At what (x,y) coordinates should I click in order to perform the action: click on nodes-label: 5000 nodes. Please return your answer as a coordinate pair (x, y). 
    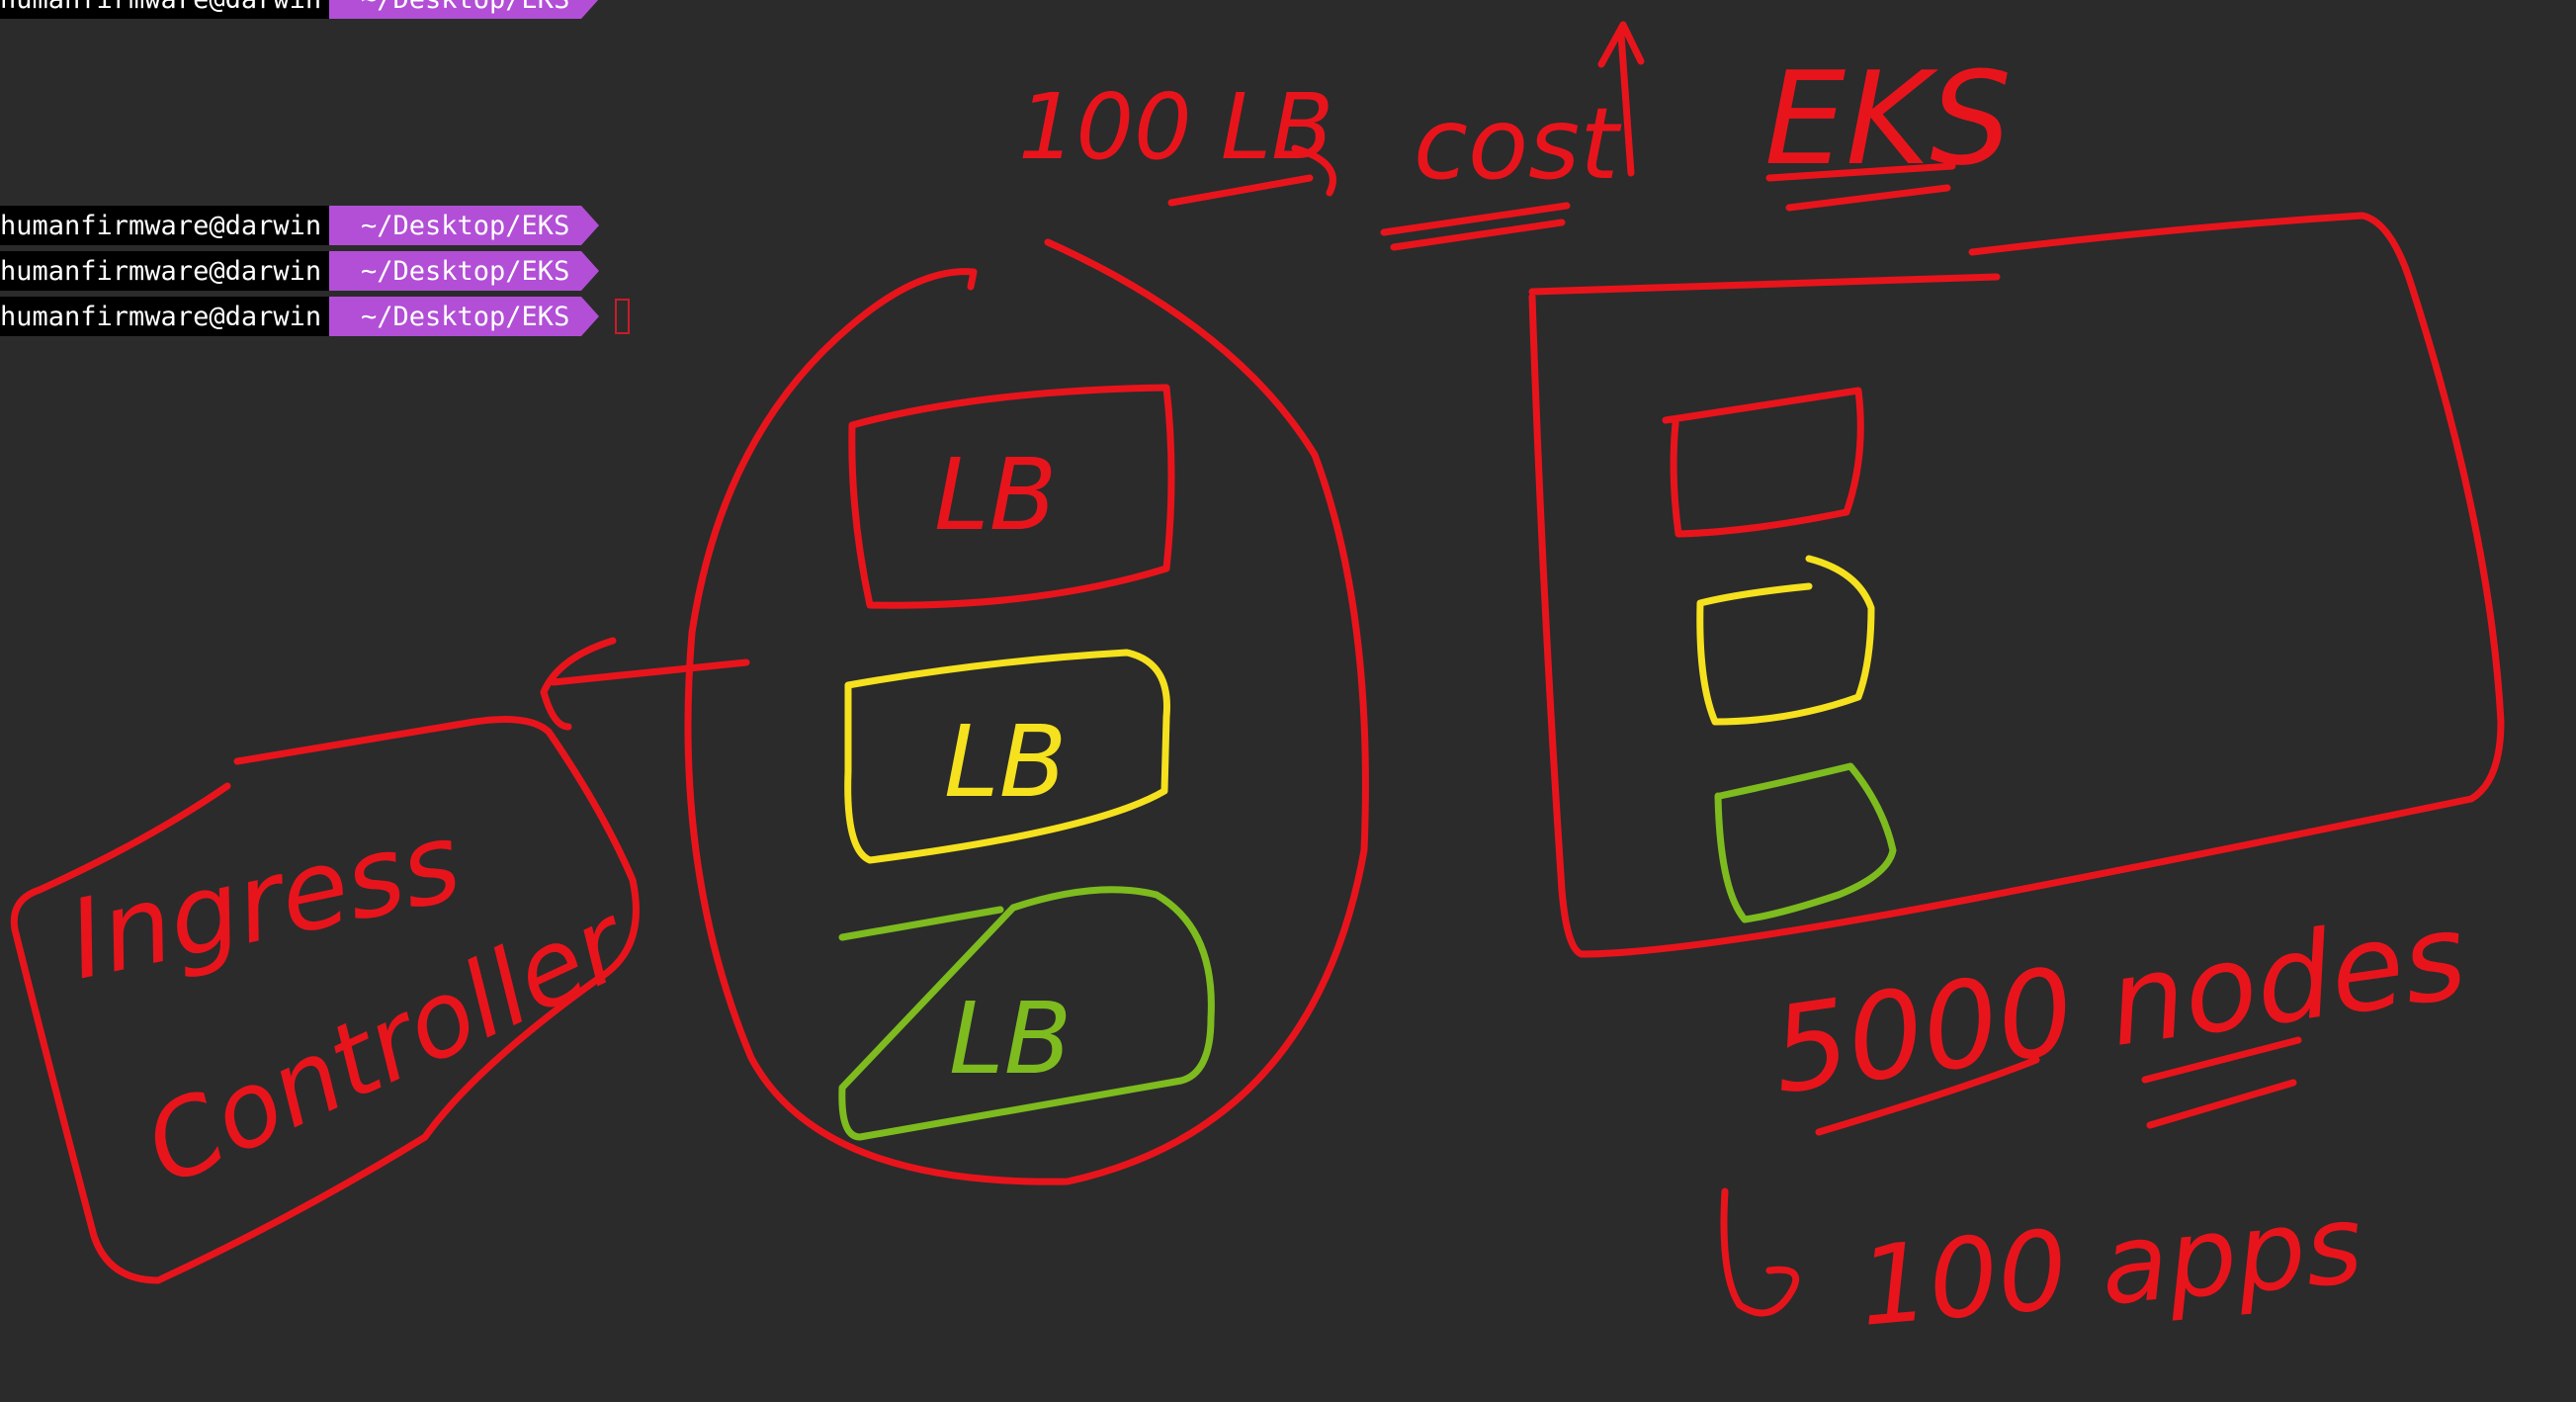
    Looking at the image, I should click on (2119, 1004).